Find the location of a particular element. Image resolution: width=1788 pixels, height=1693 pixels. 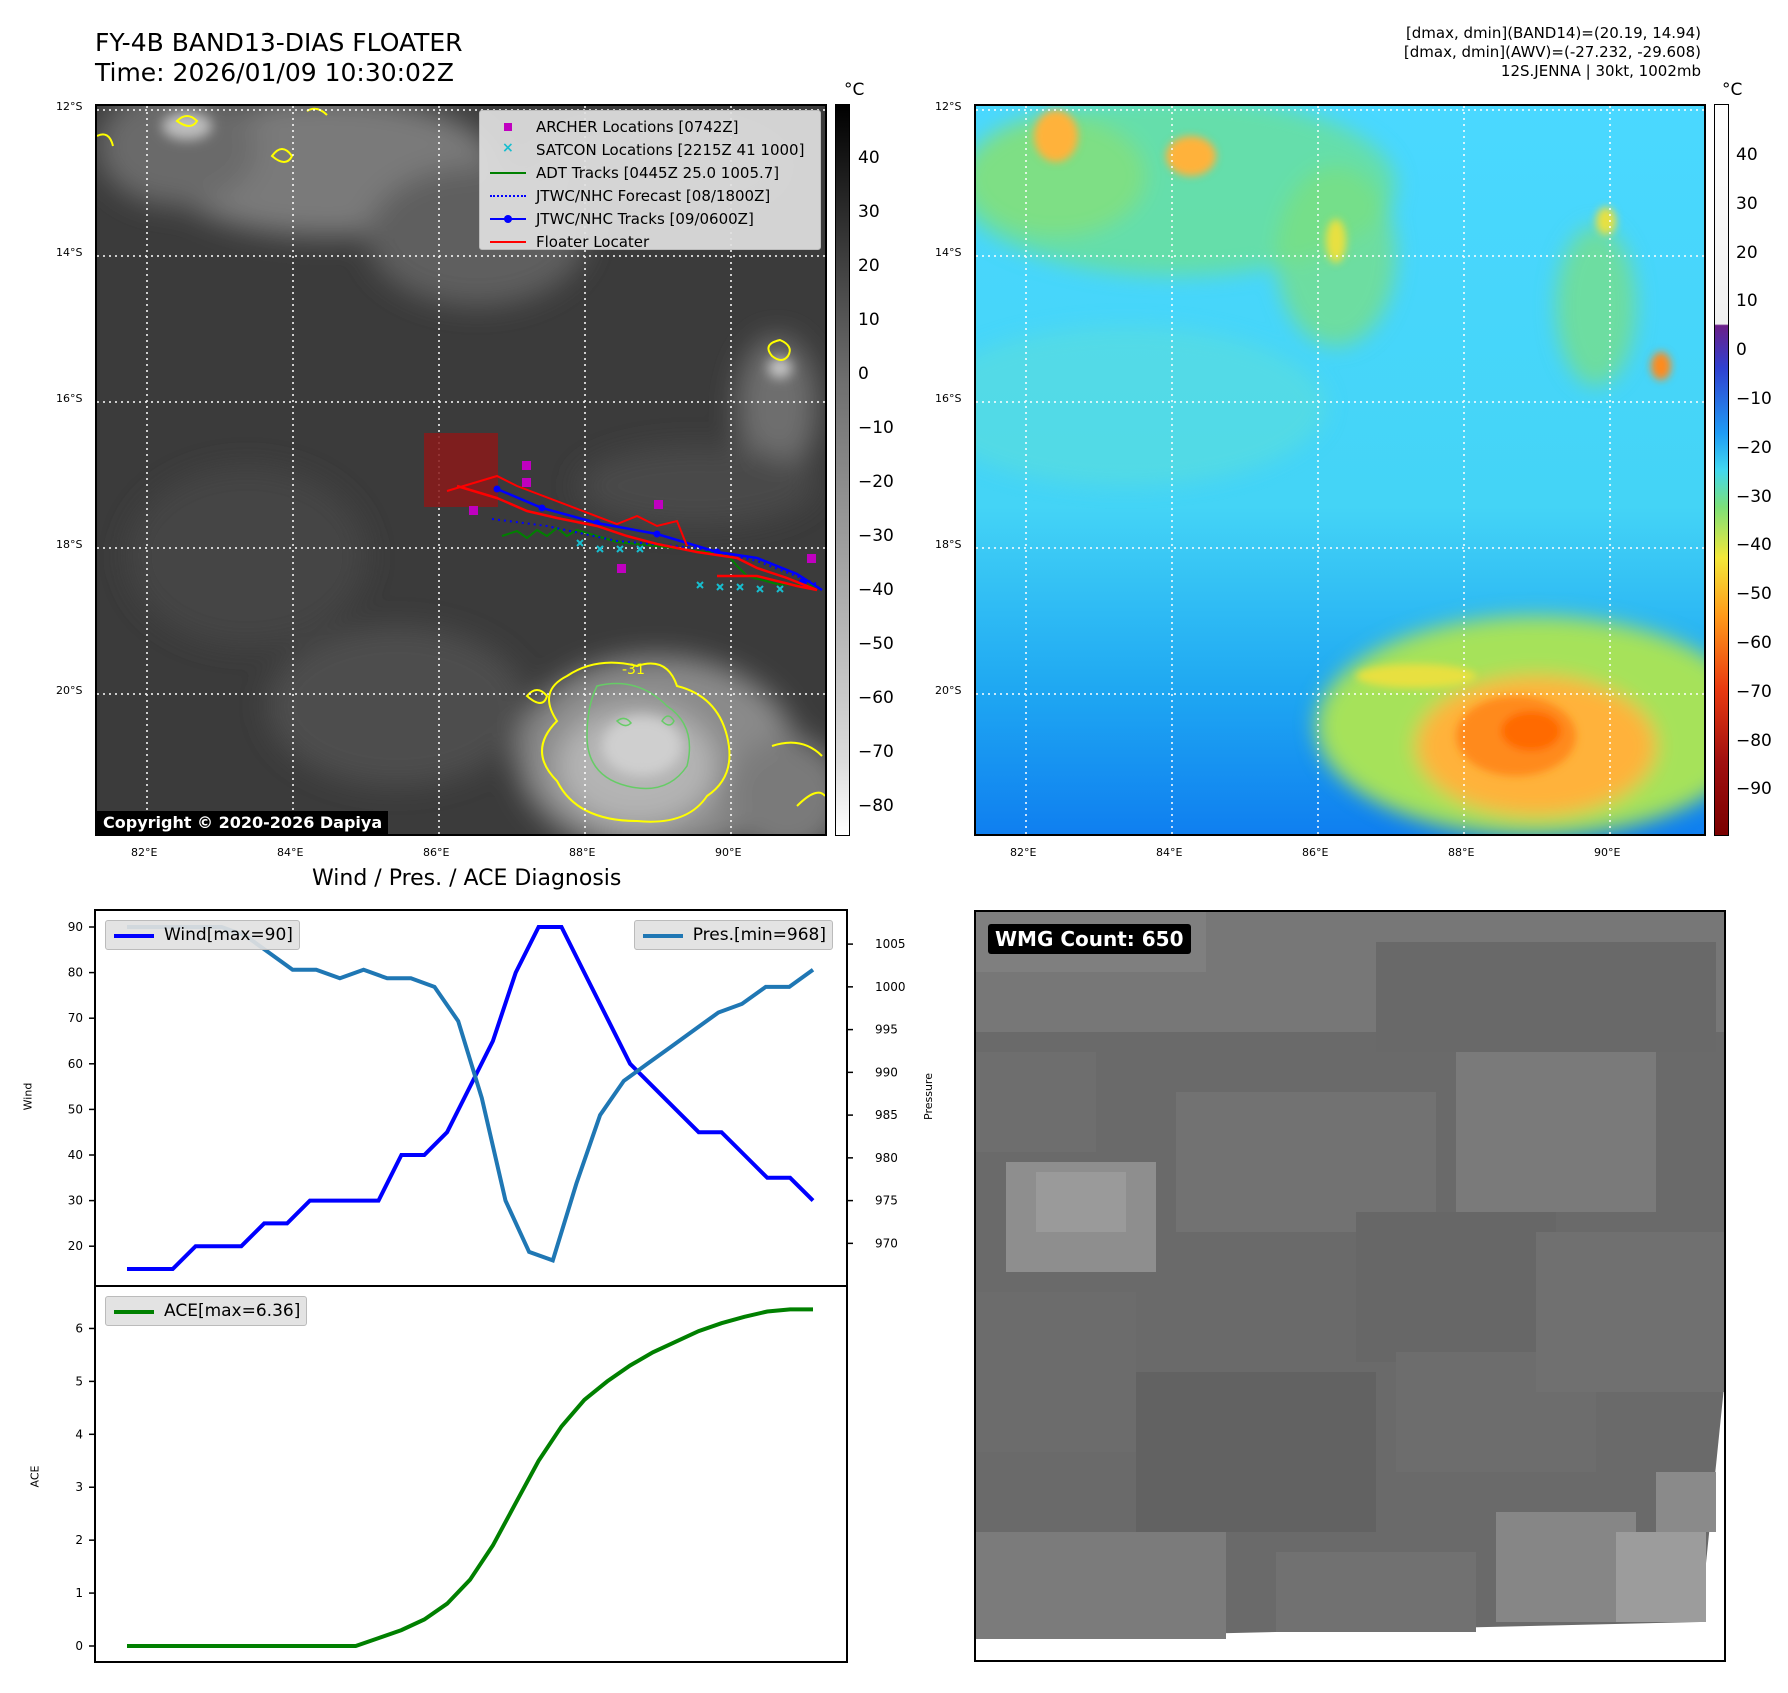

legend-jtwc-forecast: JTWC/NHC Forecast [08/1800Z] is located at coordinates (650, 195).